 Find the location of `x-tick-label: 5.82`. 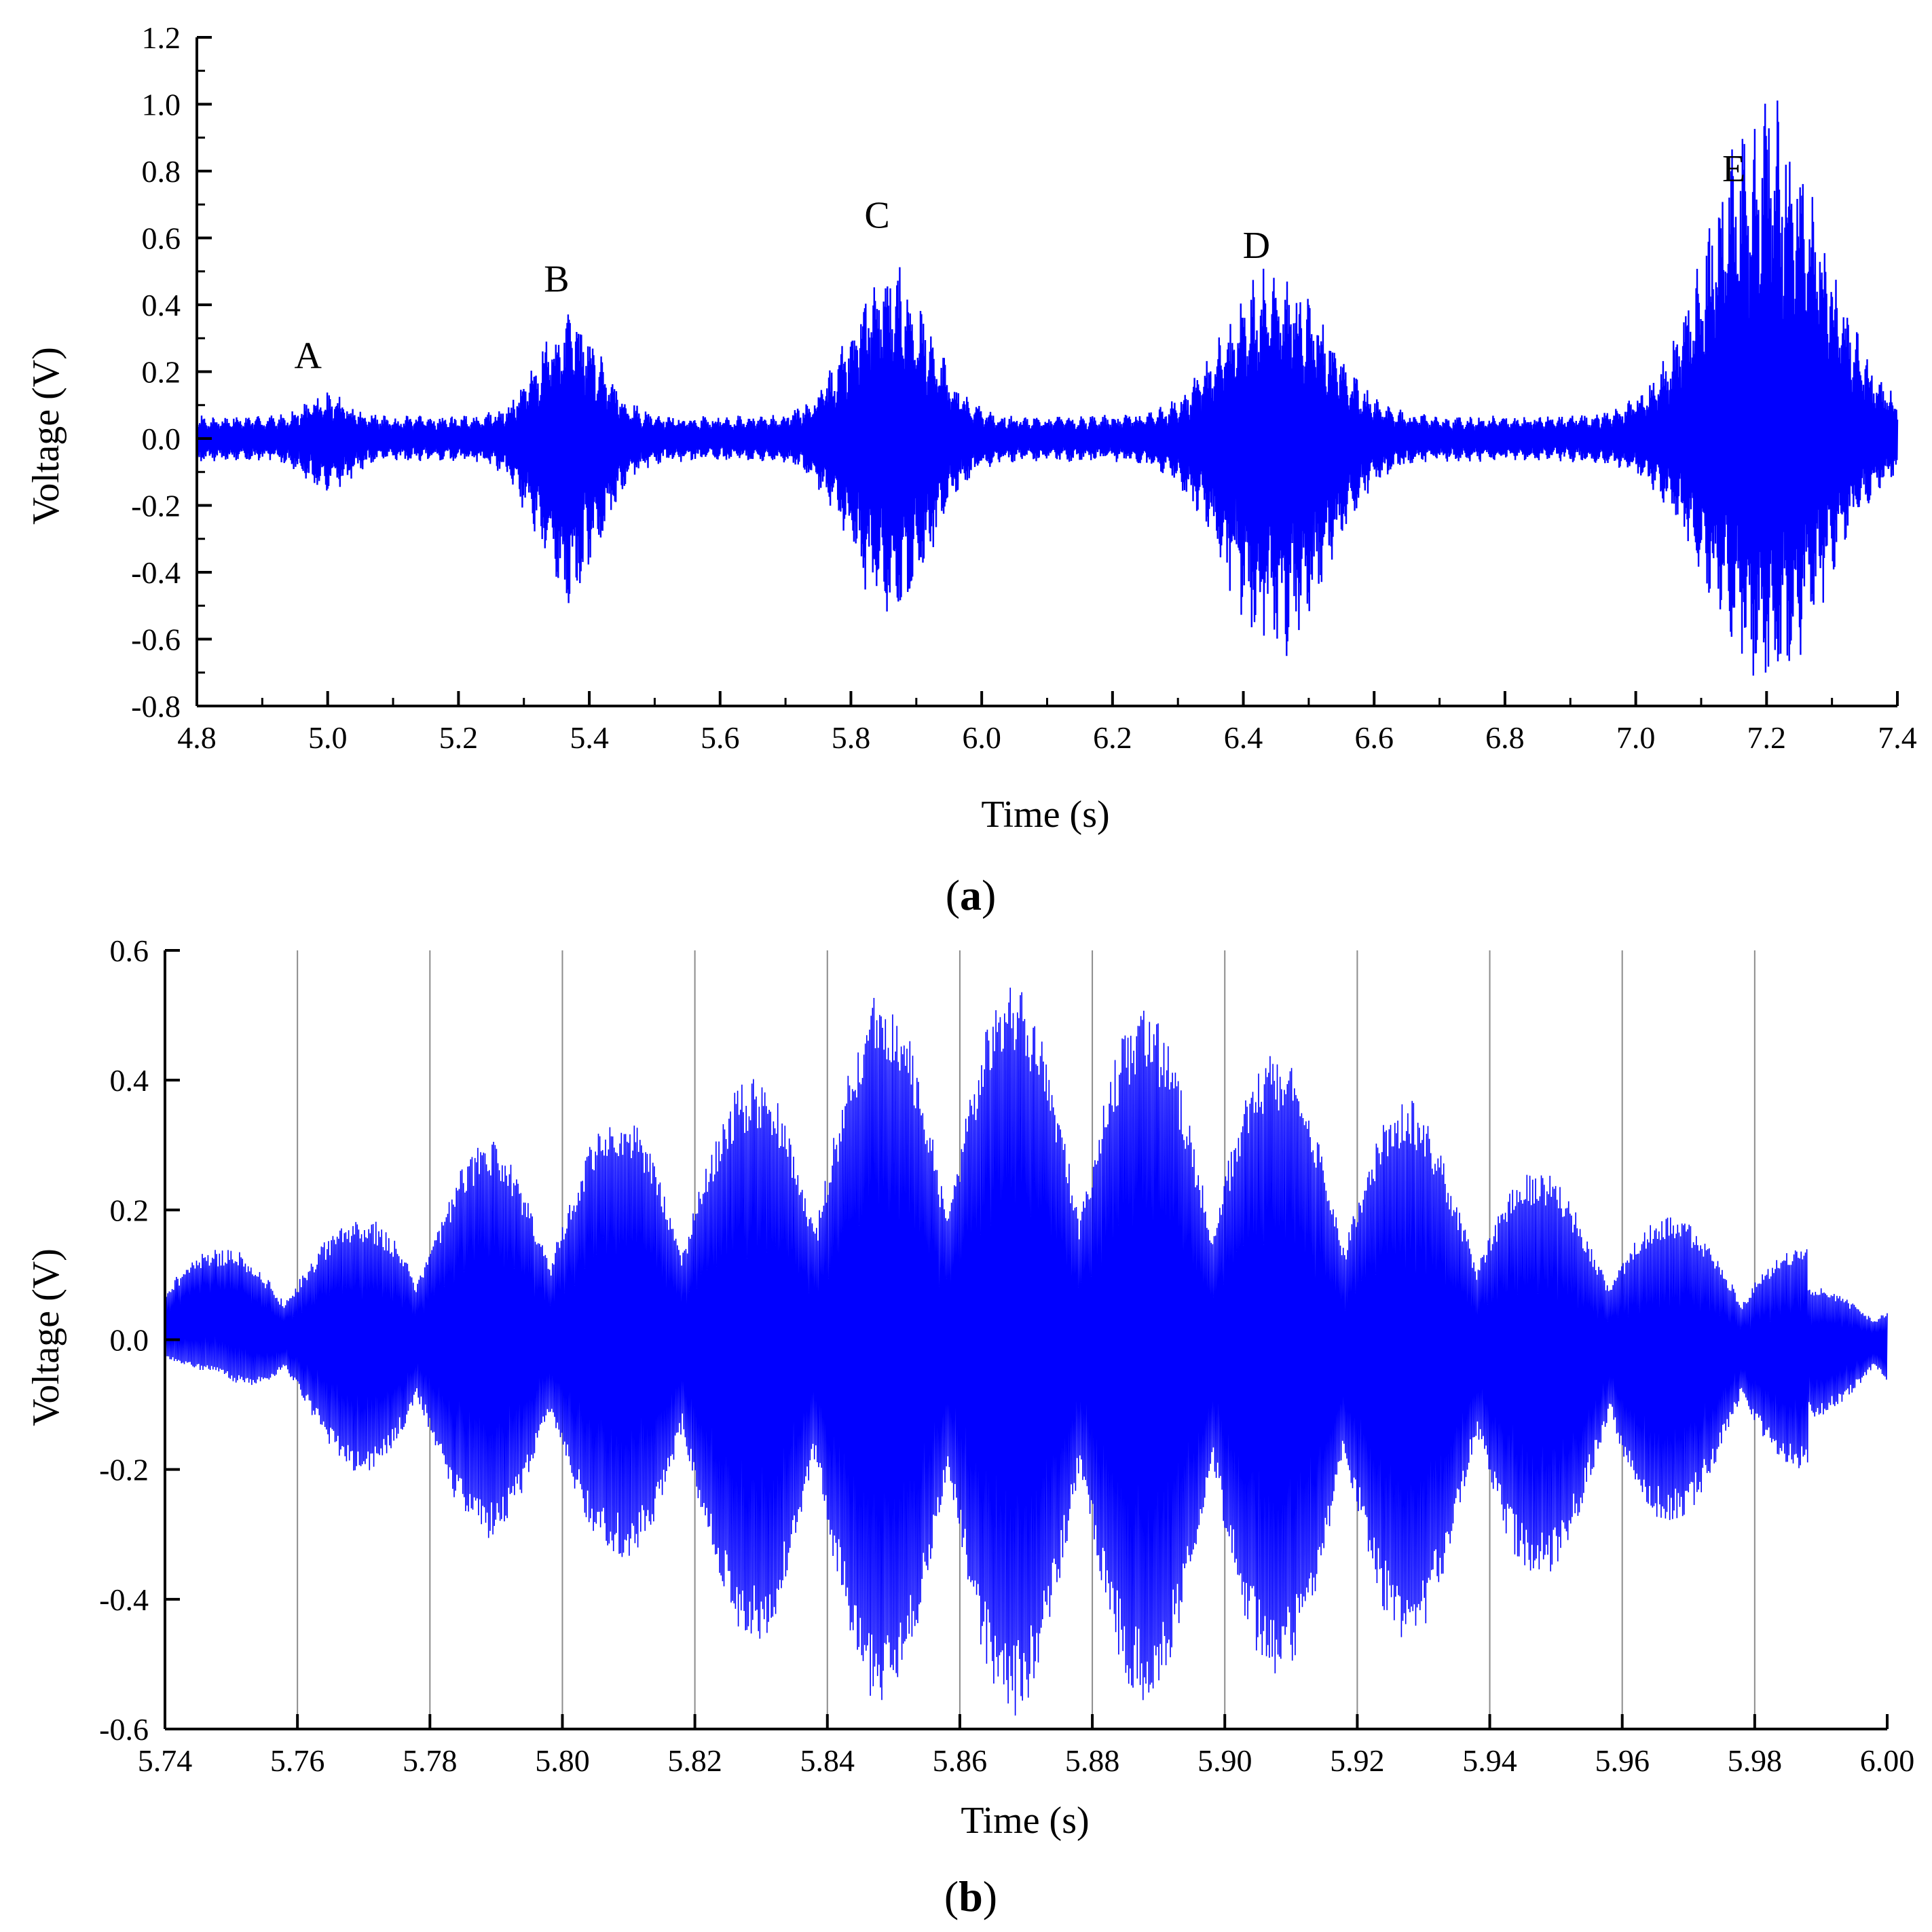

x-tick-label: 5.82 is located at coordinates (694, 1760).